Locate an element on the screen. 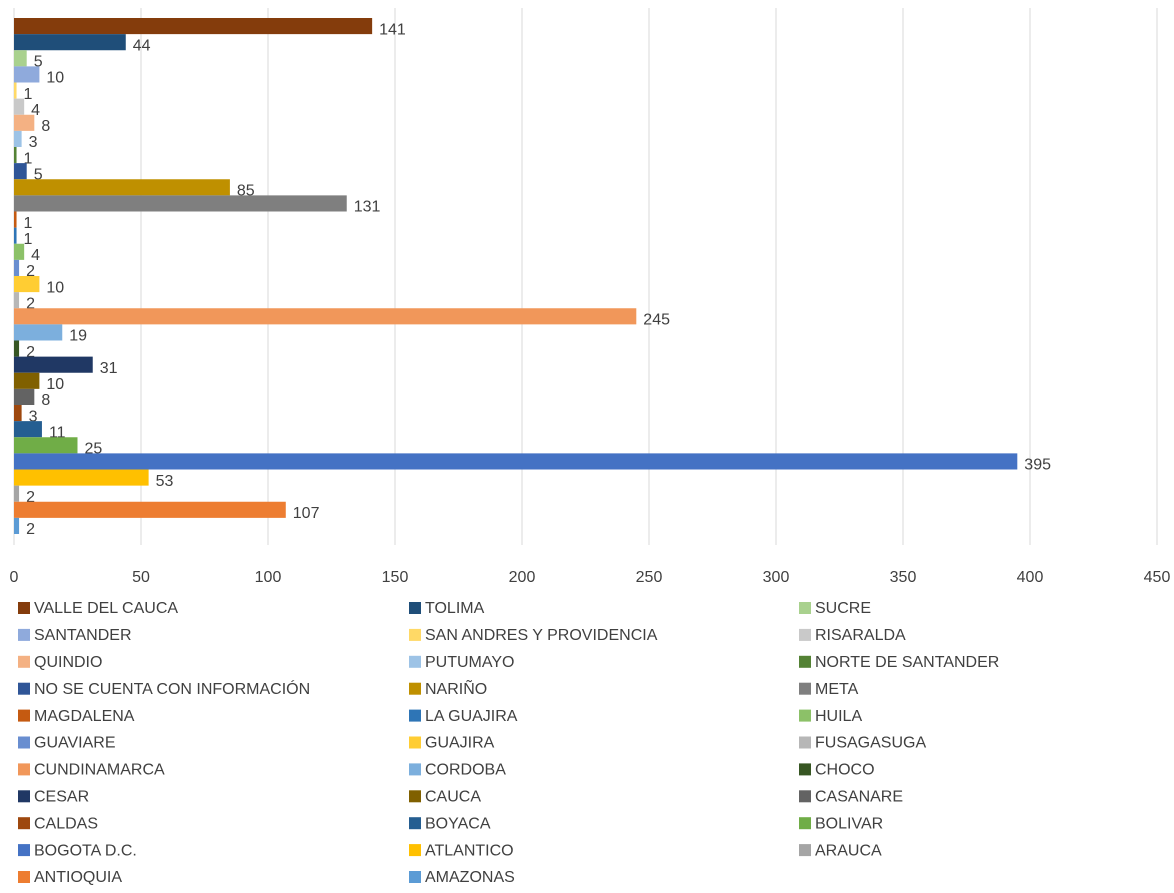 The image size is (1174, 893). legend-label: MAGDALENA is located at coordinates (84, 716).